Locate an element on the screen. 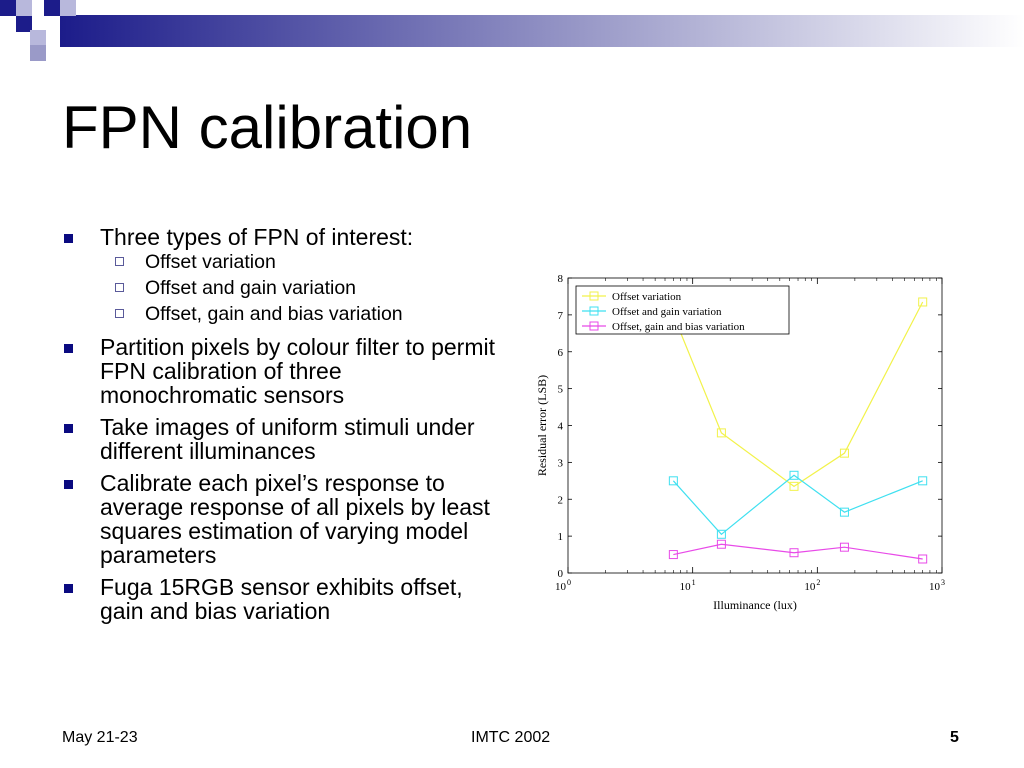 This screenshot has height=768, width=1024. bullet-text: Three types of FPN of interest: is located at coordinates (257, 237).